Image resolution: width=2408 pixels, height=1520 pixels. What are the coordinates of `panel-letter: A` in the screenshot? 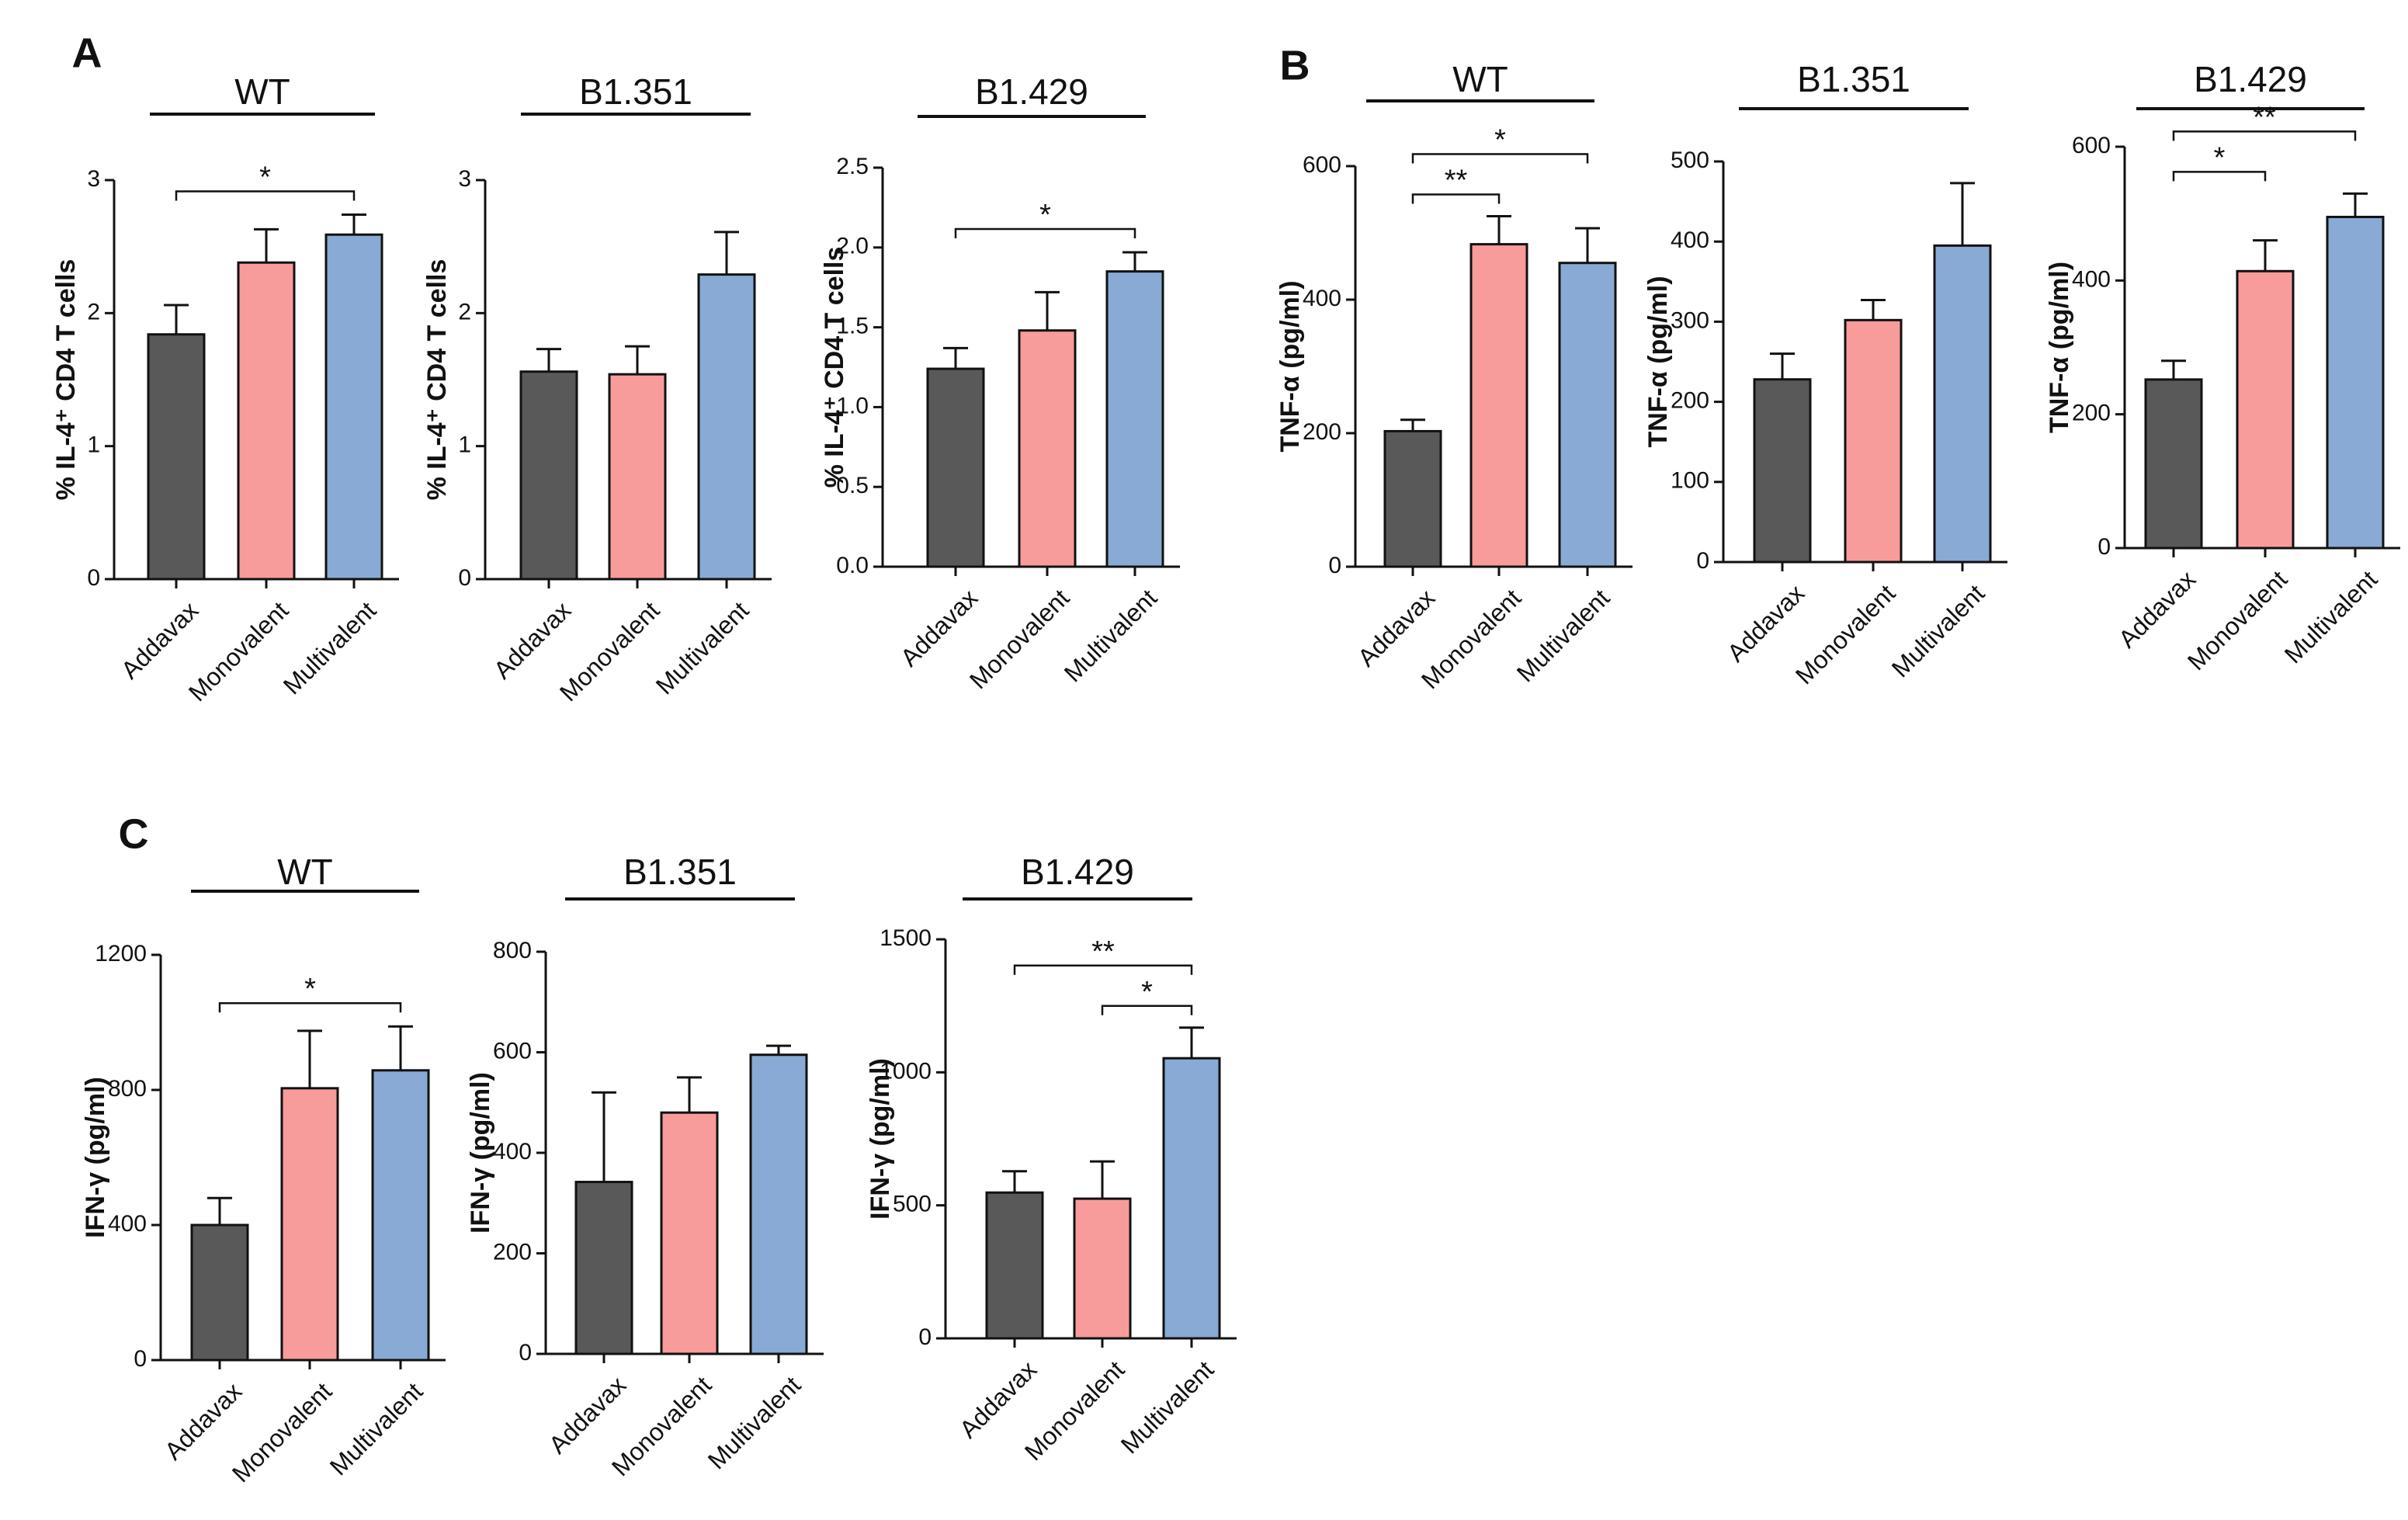 It's located at (87, 53).